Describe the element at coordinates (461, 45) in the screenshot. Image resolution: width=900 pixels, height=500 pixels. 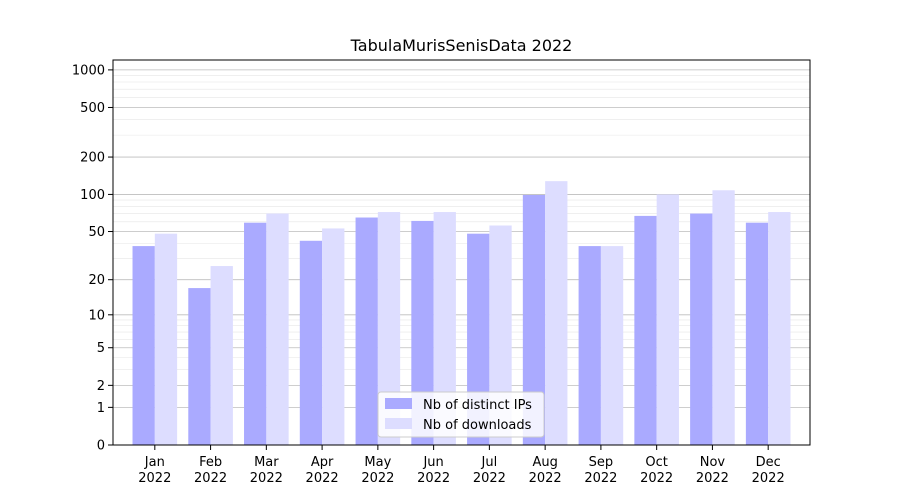
I see `chart-title: TabulaMurisSenisData 2022` at that location.